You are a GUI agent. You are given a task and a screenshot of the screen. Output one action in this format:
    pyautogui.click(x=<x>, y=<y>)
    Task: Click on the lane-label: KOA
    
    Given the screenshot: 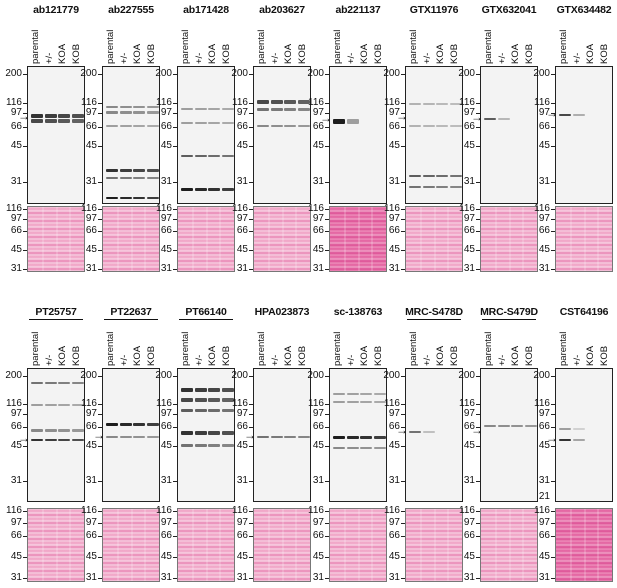 What is the action you would take?
    pyautogui.click(x=590, y=53)
    